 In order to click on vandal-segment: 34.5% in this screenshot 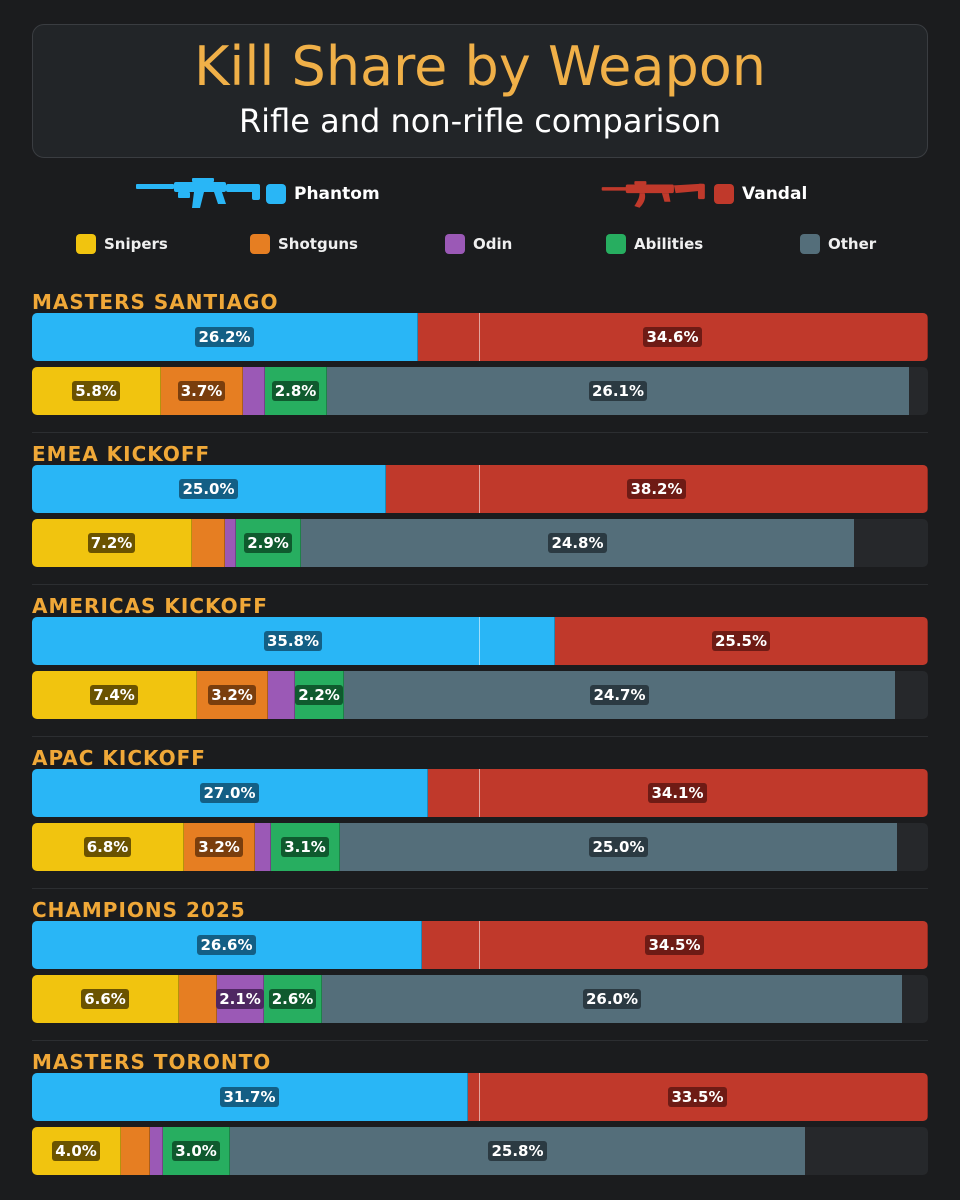, I will do `click(675, 945)`.